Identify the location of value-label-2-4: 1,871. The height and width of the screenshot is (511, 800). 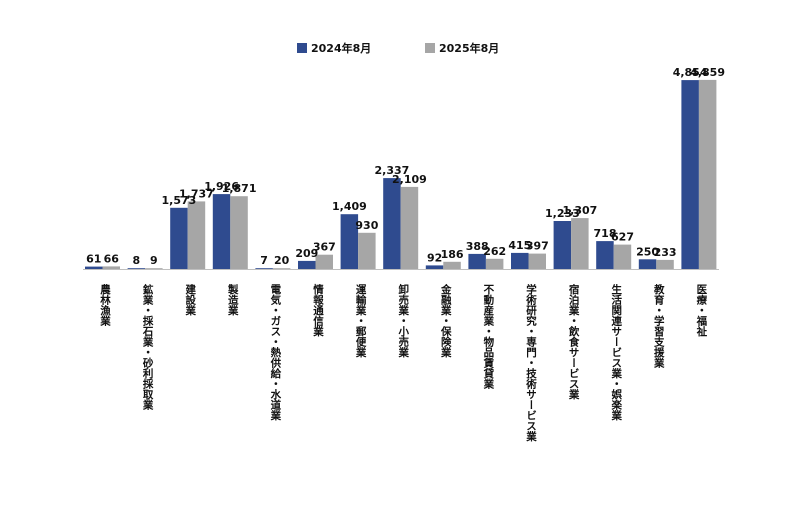
(239, 188).